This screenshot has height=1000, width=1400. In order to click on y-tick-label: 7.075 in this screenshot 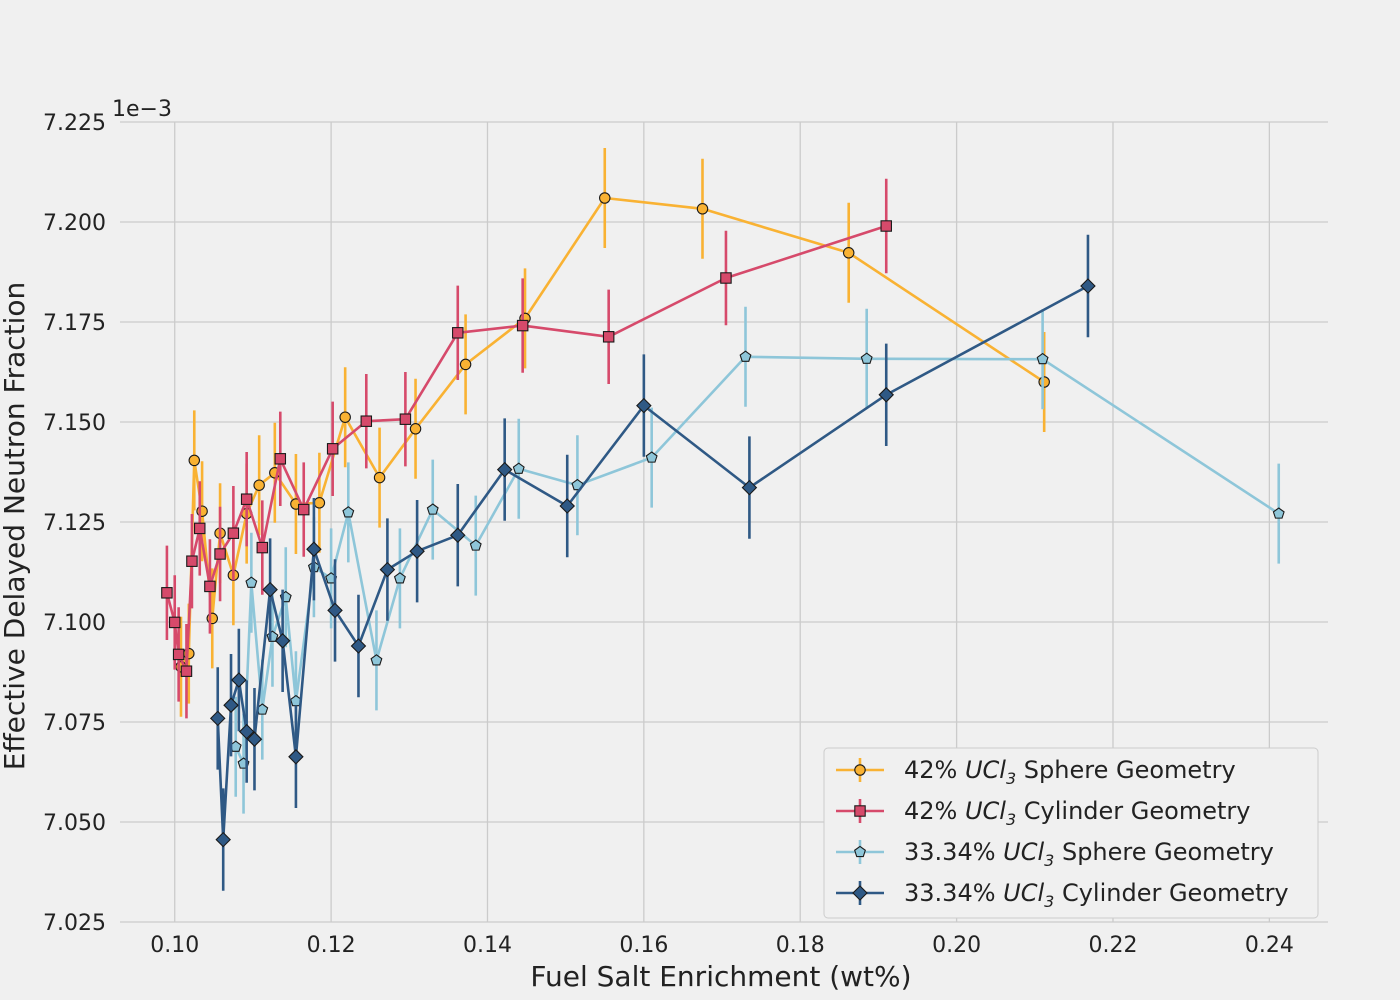, I will do `click(74, 723)`.